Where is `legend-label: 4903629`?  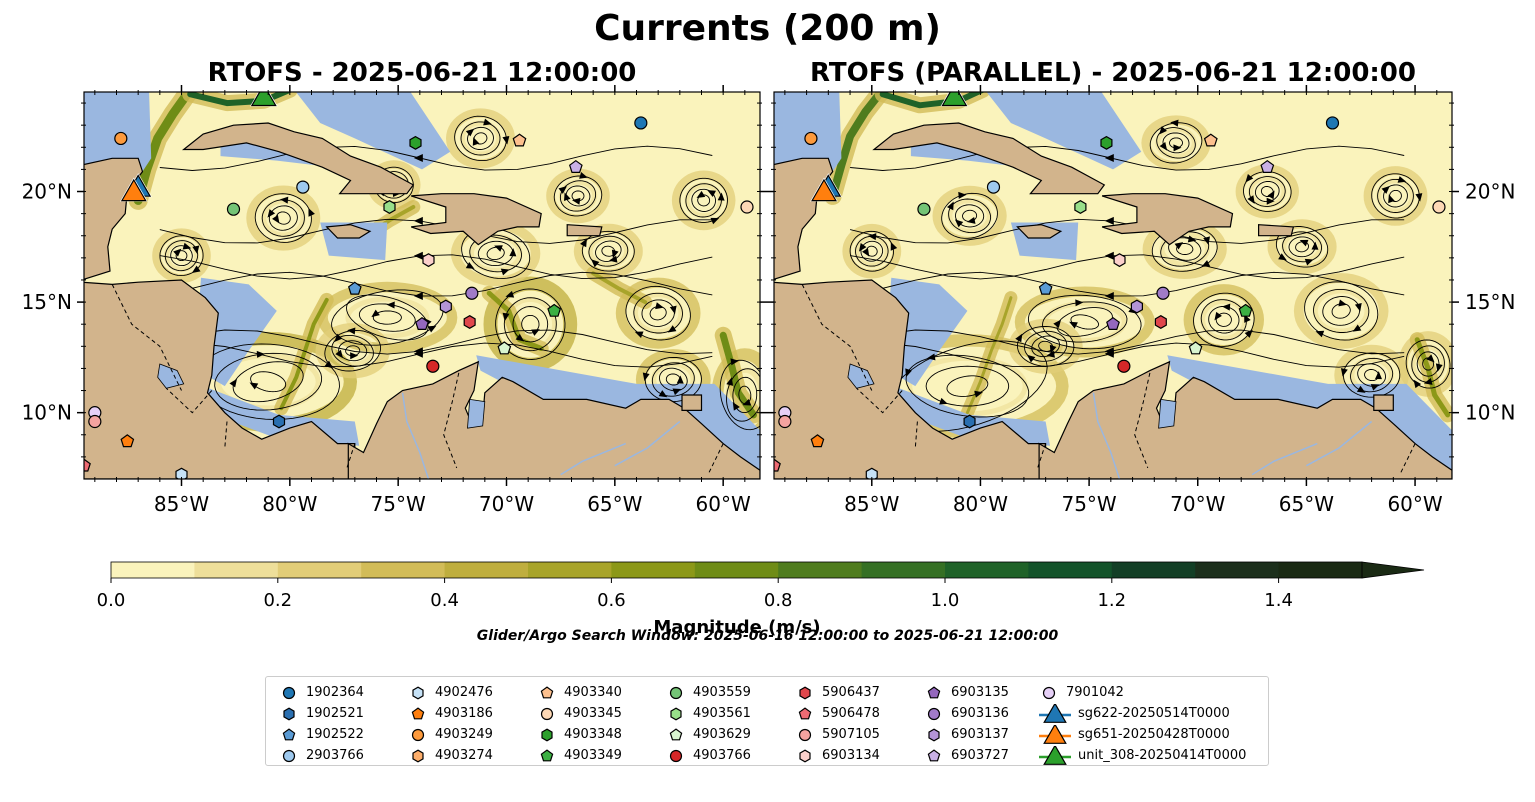
legend-label: 4903629 is located at coordinates (722, 734).